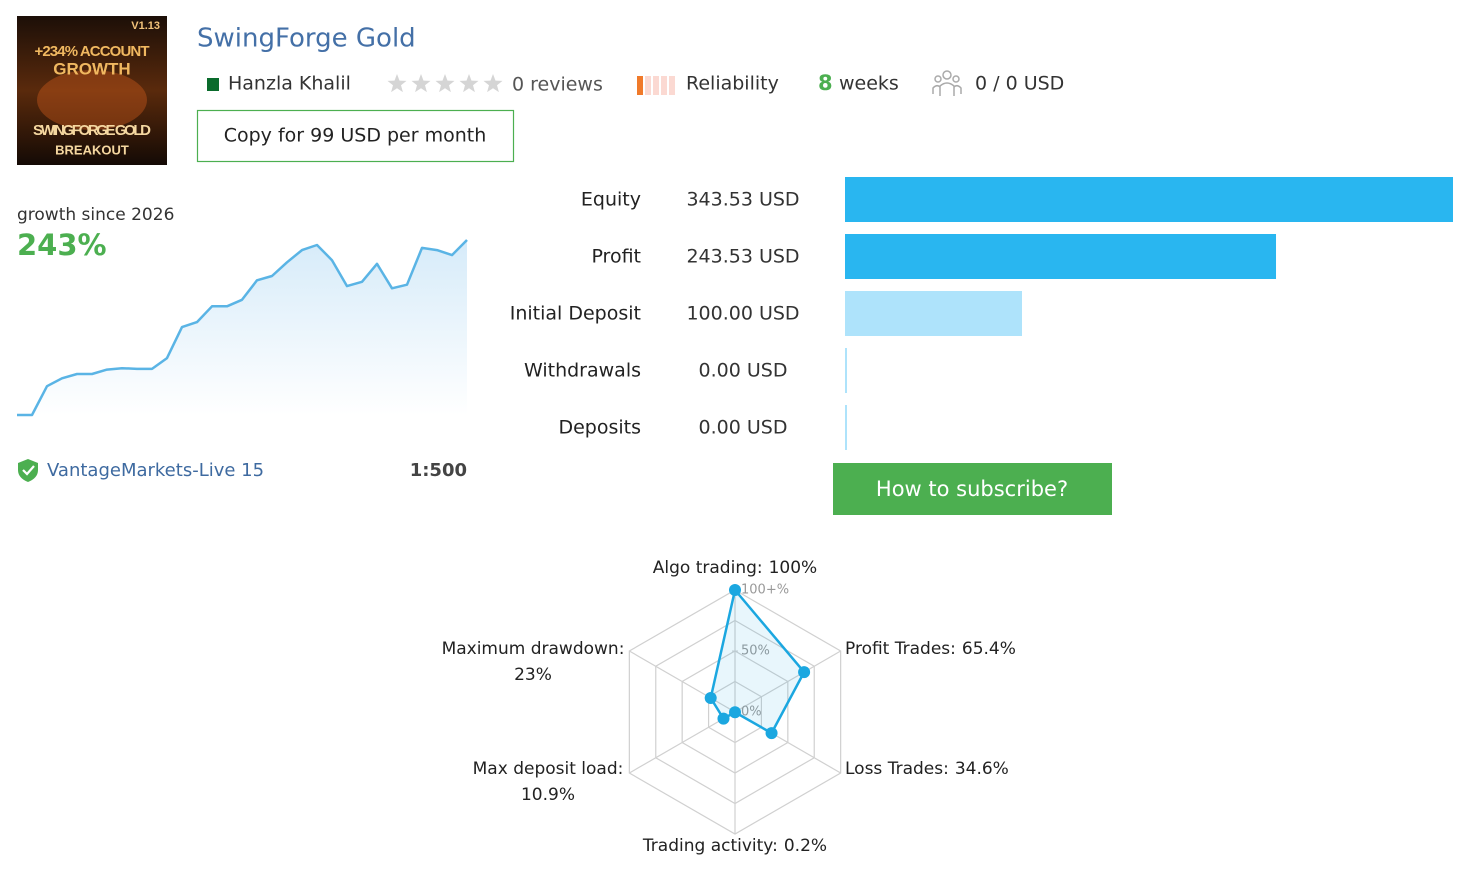 Image resolution: width=1474 pixels, height=878 pixels. Describe the element at coordinates (92, 149) in the screenshot. I see `thumb-text: BREAKOUT` at that location.